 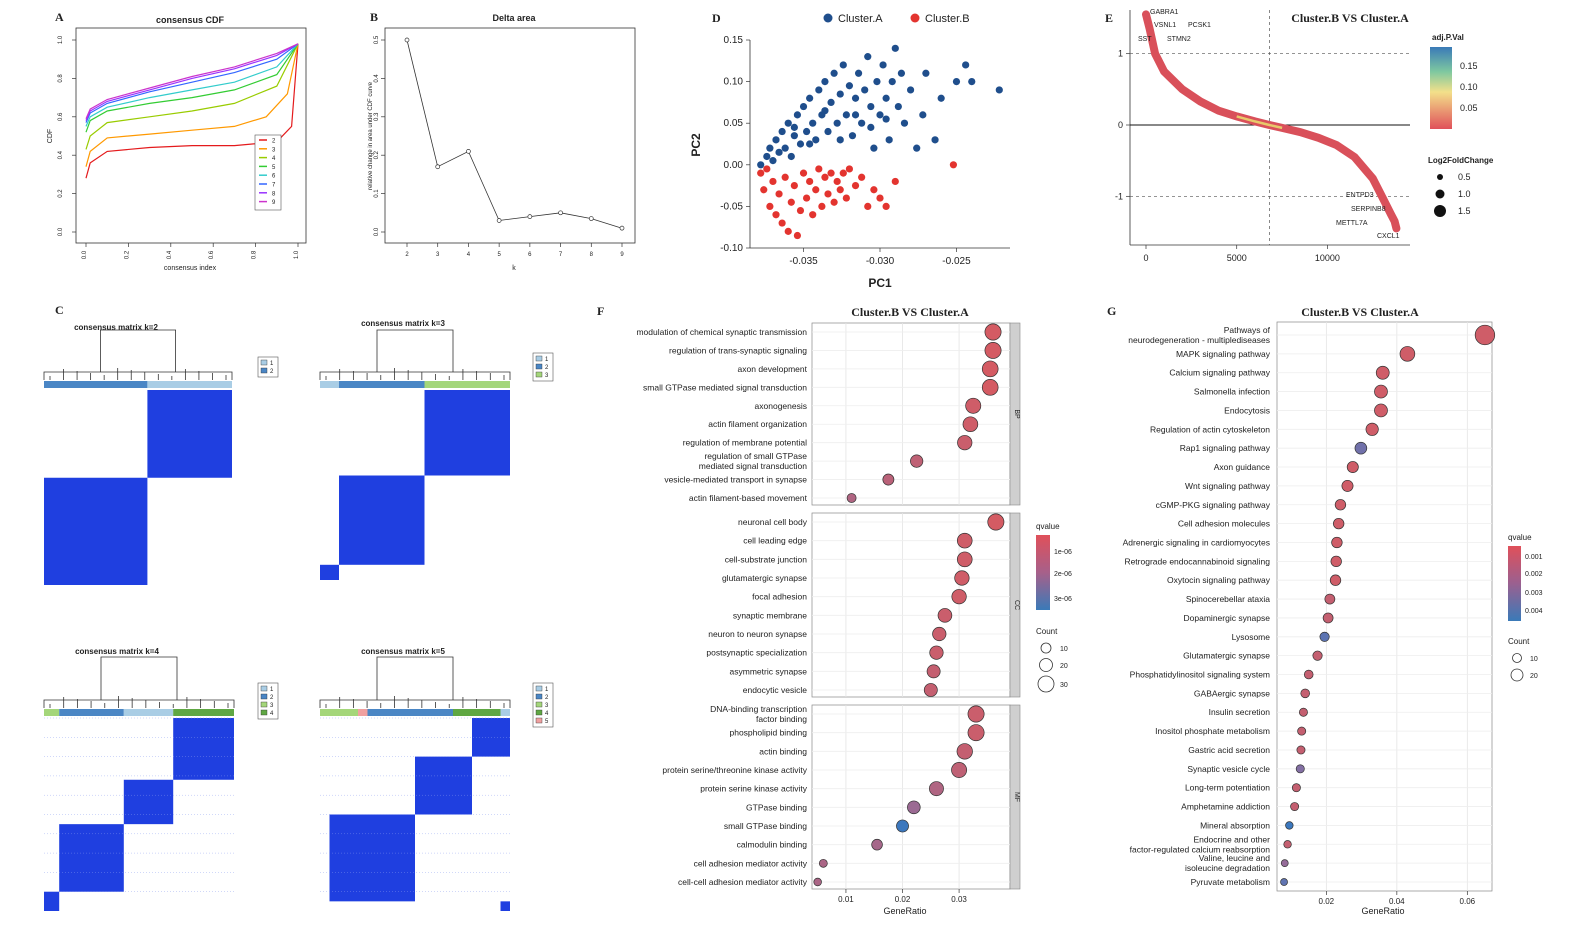 What do you see at coordinates (212, 254) in the screenshot?
I see `panel-a-xtick-label: 0.6` at bounding box center [212, 254].